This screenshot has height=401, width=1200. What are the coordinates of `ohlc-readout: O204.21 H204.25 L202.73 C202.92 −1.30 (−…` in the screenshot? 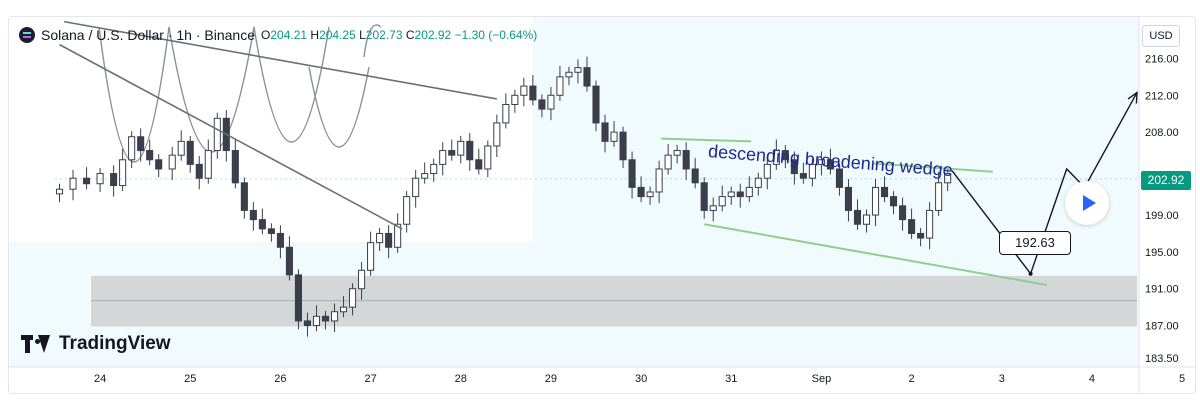 It's located at (399, 35).